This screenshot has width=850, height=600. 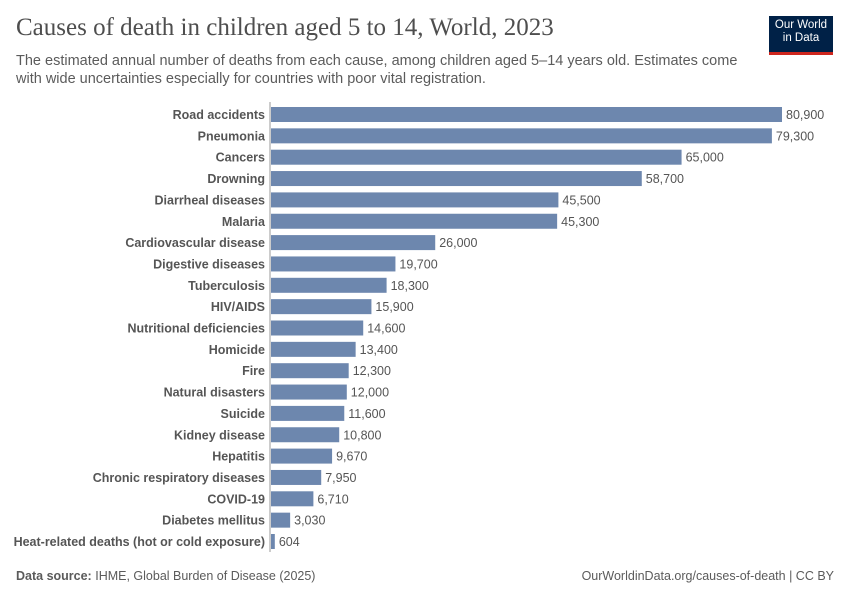 What do you see at coordinates (238, 457) in the screenshot?
I see `category-label: Hepatitis` at bounding box center [238, 457].